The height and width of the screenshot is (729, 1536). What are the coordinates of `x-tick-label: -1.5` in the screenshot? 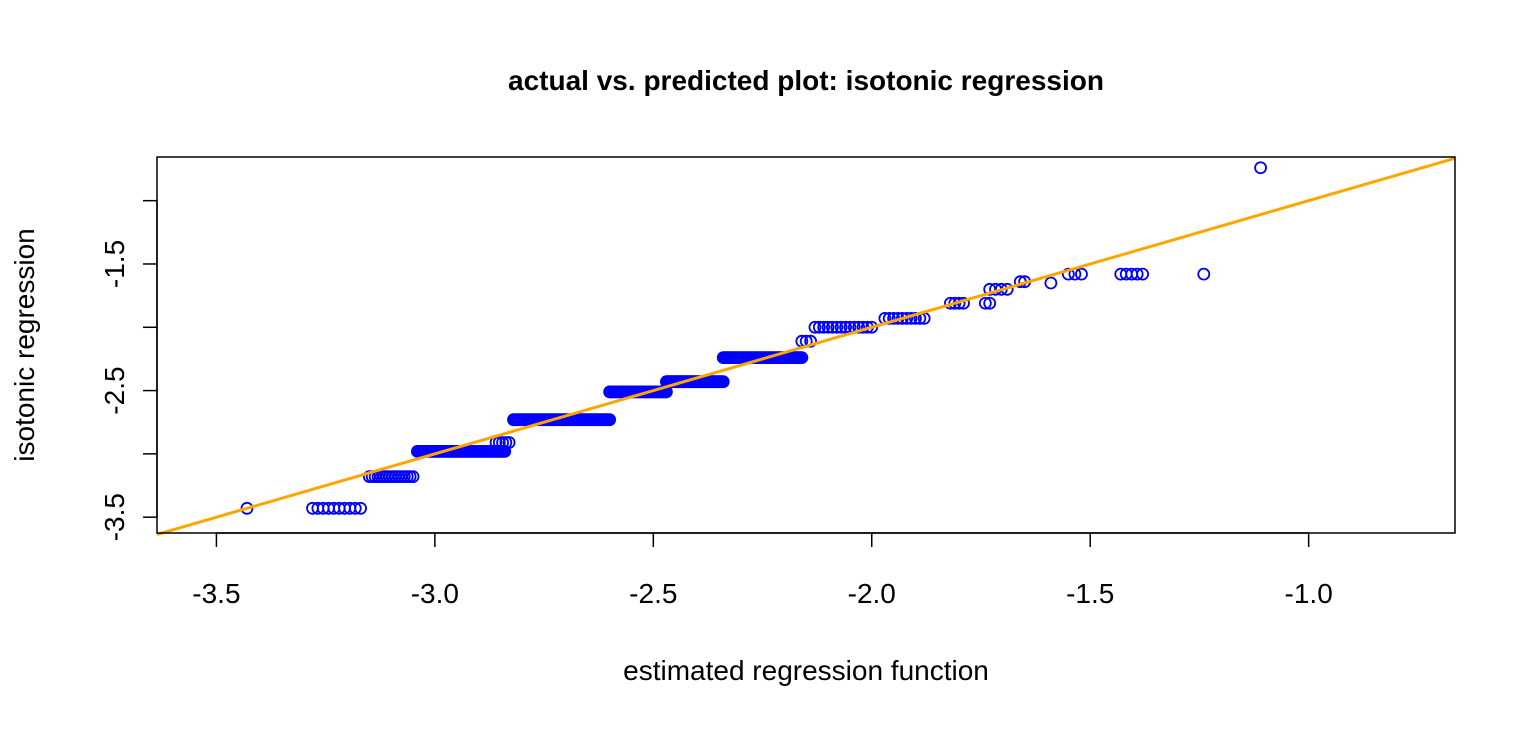 It's located at (1090, 593).